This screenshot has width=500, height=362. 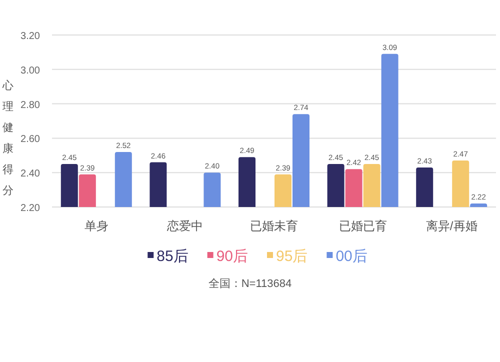 I want to click on x-tick-label: 已婚未育, so click(x=274, y=226).